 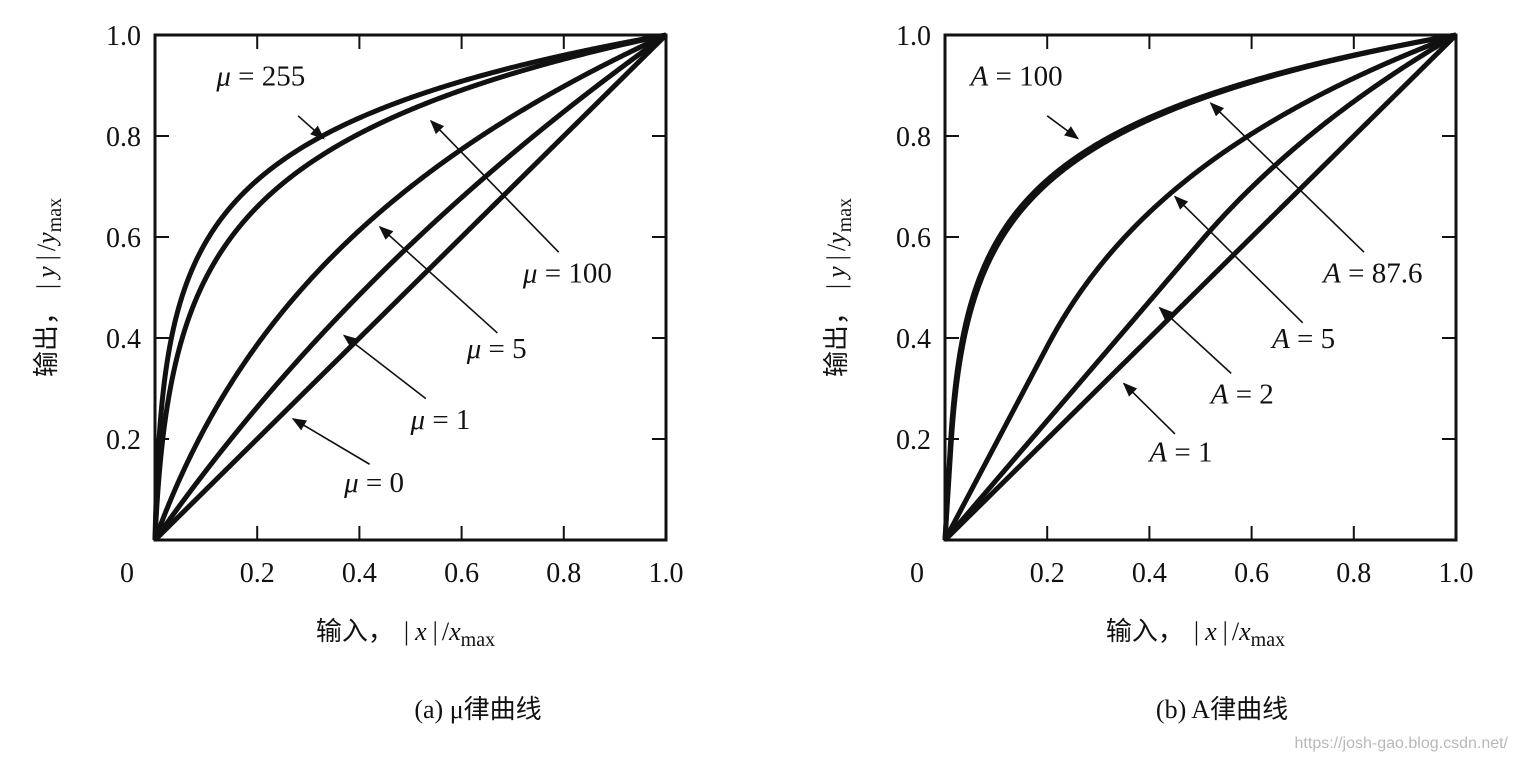 I want to click on curve-label: μ = 5, so click(x=496, y=349).